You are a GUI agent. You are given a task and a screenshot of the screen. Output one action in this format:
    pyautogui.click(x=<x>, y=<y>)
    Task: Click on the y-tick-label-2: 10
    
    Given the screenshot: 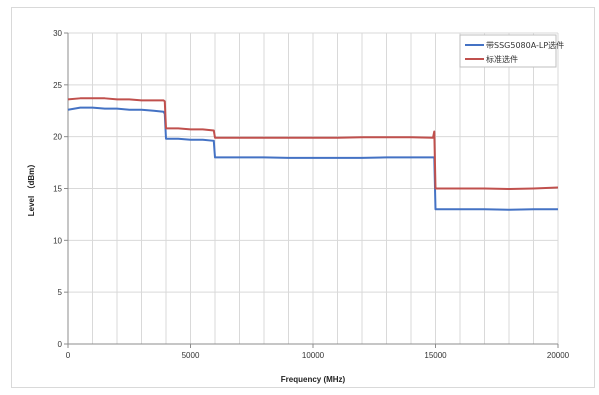 What is the action you would take?
    pyautogui.click(x=57, y=240)
    